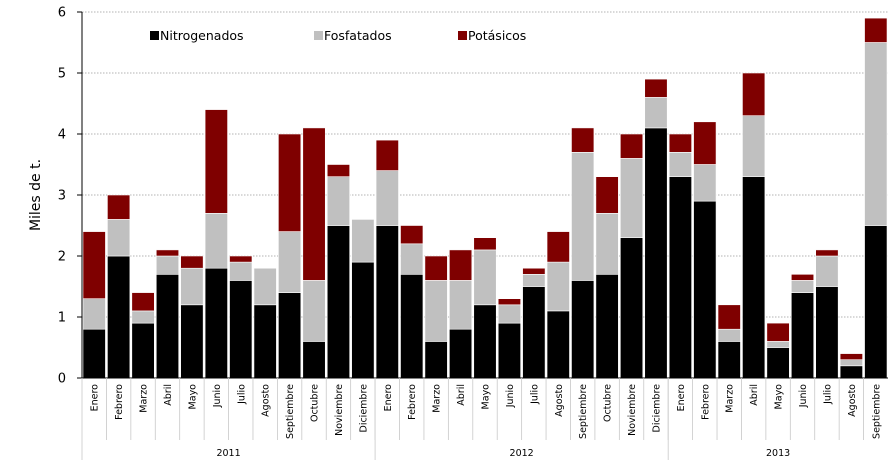  I want to click on y-tick-label: 0, so click(62, 379).